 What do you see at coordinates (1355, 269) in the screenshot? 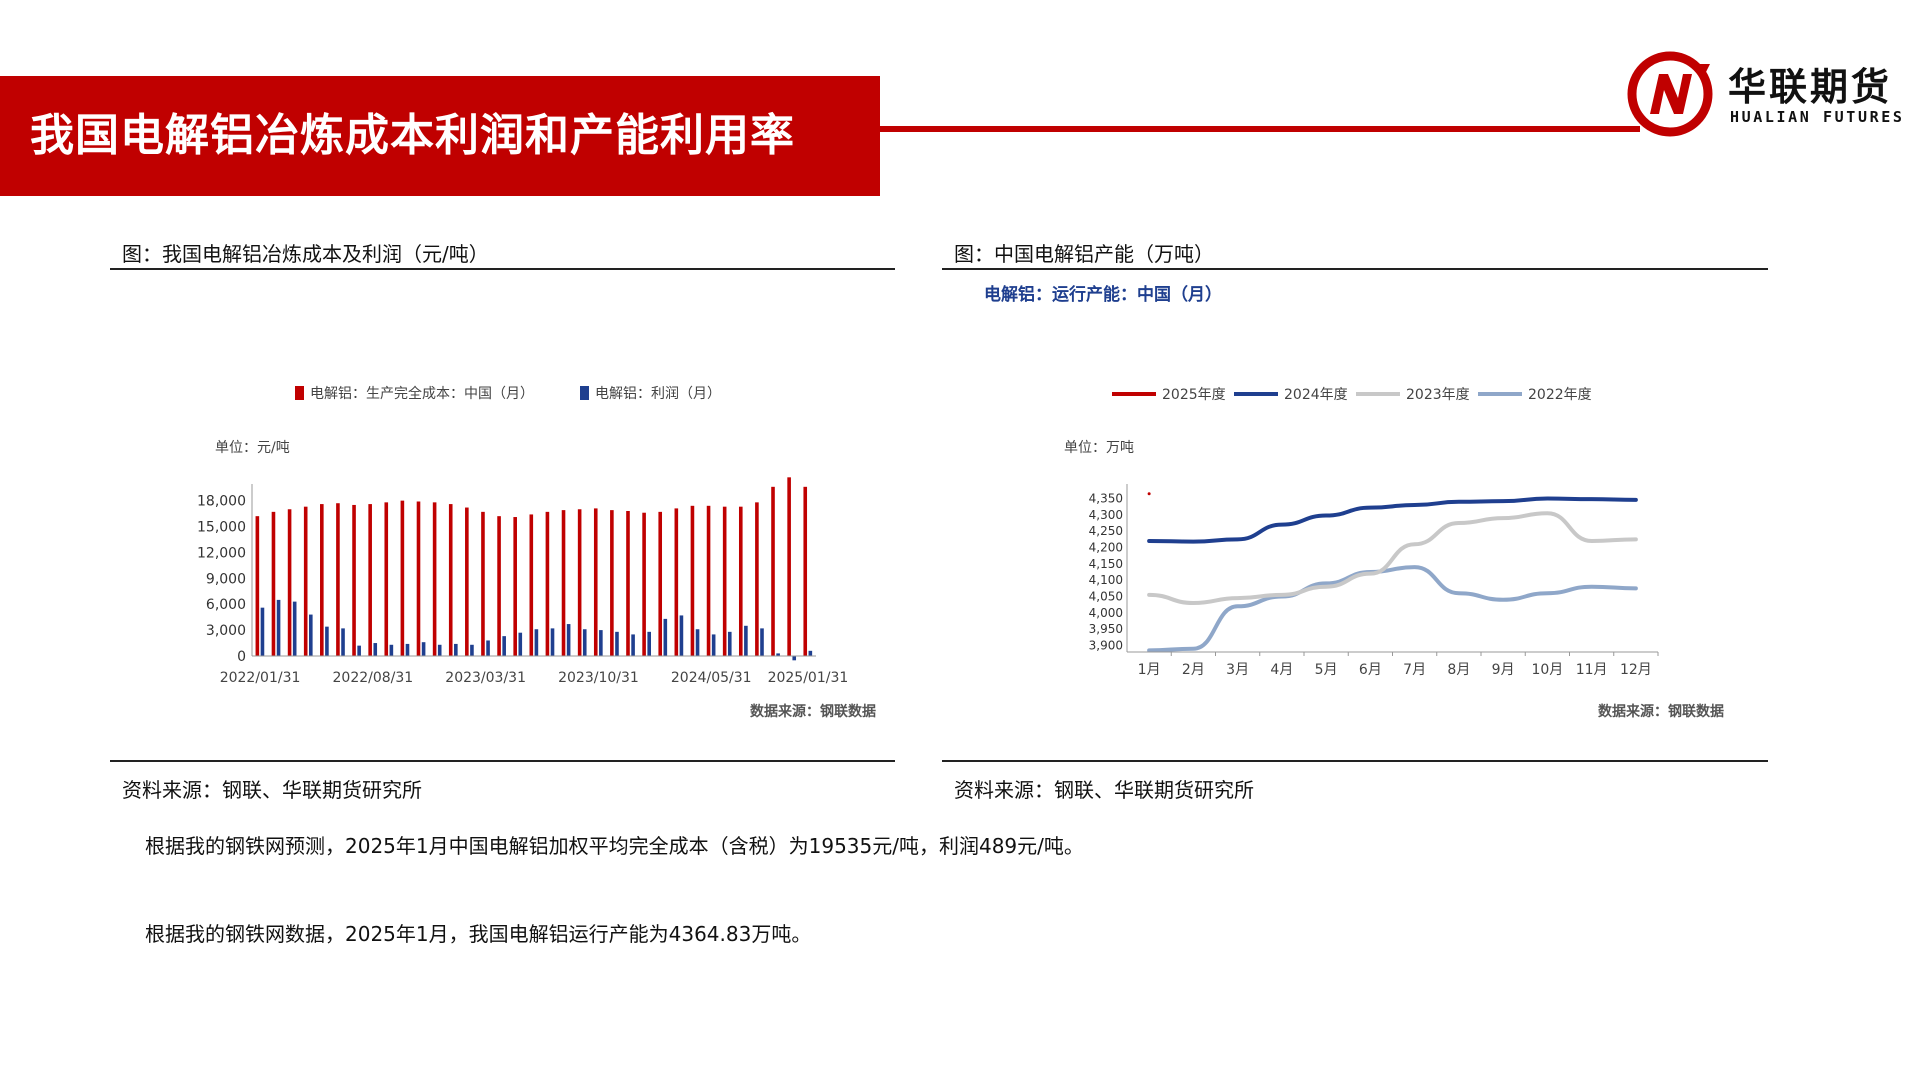
I see `right-top-rule` at bounding box center [1355, 269].